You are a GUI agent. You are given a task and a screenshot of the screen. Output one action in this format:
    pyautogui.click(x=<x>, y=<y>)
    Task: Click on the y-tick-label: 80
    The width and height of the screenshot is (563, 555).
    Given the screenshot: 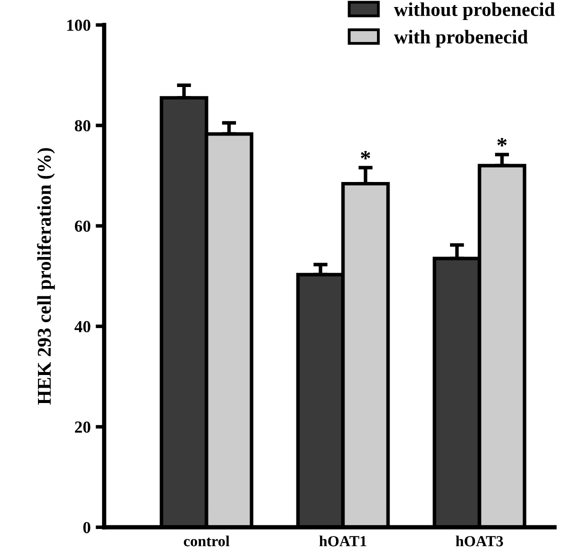 What is the action you would take?
    pyautogui.click(x=82, y=126)
    